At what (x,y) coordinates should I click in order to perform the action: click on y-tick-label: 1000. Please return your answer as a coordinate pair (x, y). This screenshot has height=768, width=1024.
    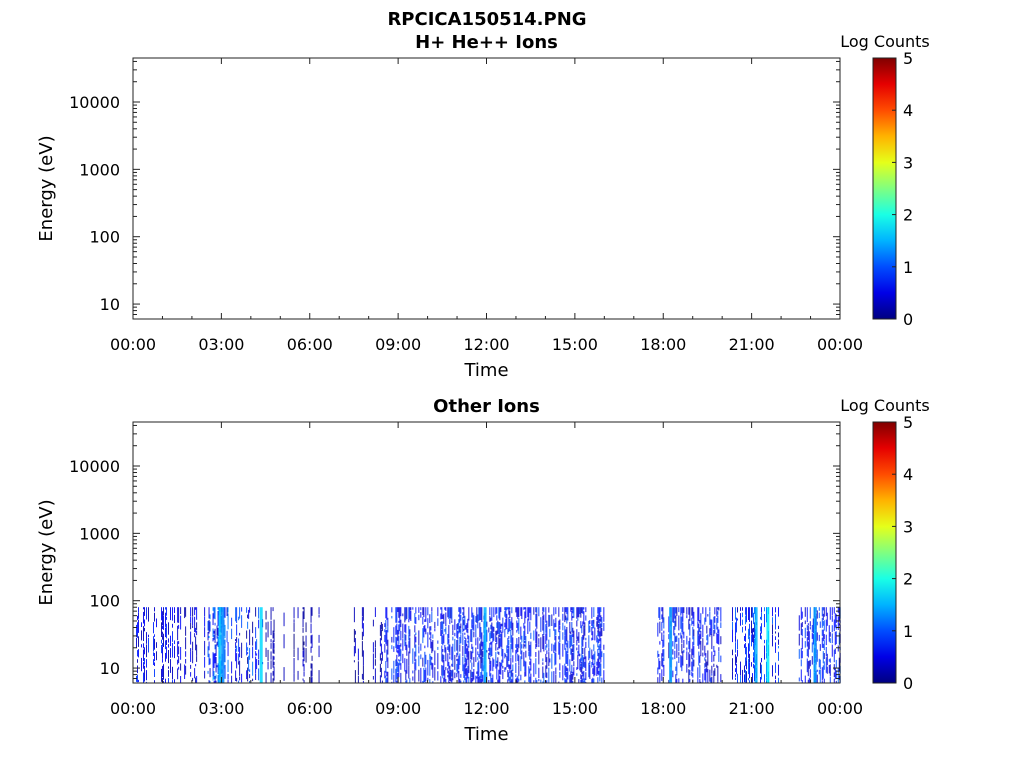
    Looking at the image, I should click on (99, 533).